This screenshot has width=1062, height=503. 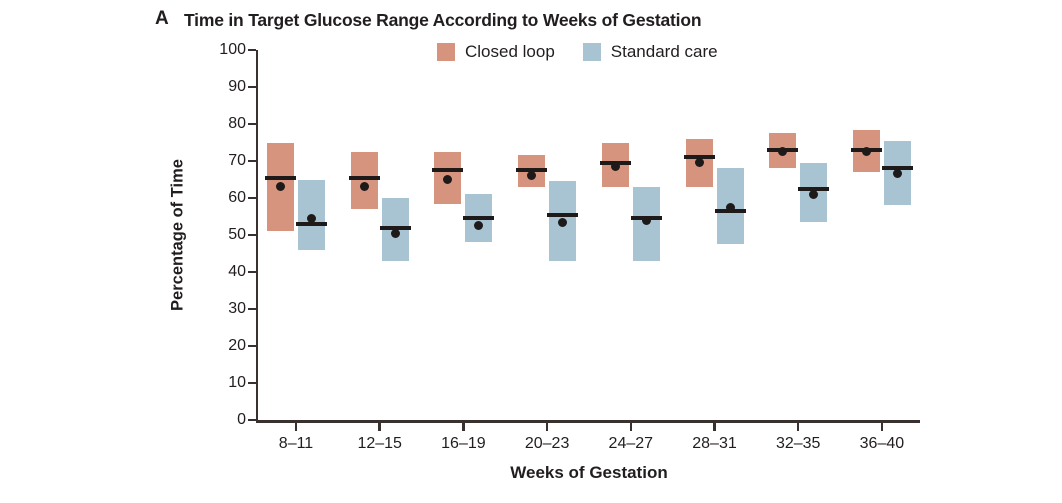 I want to click on box-closed_loop, so click(x=364, y=180).